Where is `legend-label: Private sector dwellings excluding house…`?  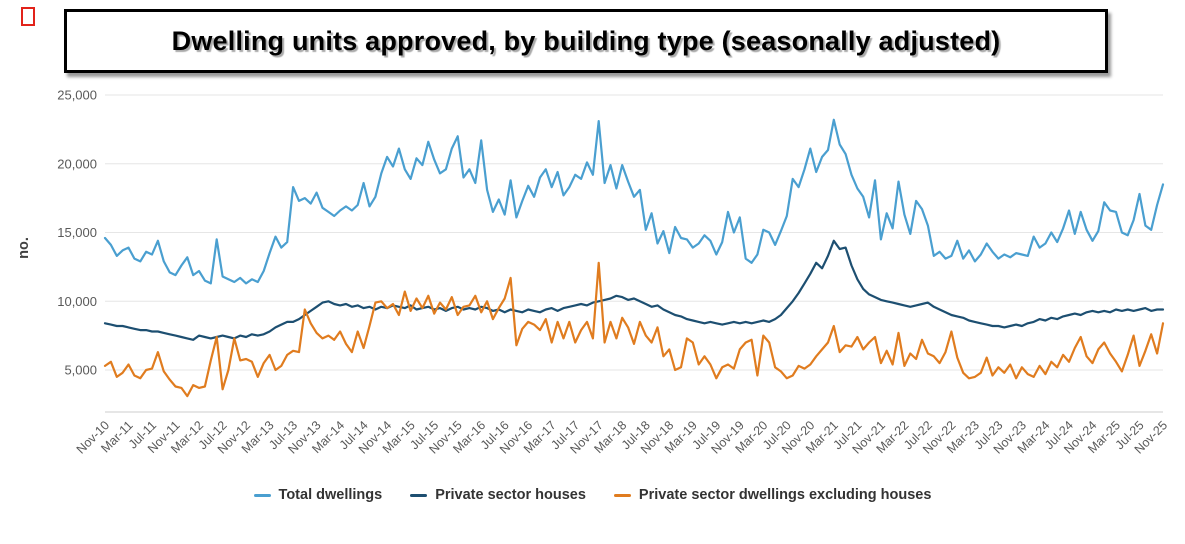 legend-label: Private sector dwellings excluding house… is located at coordinates (785, 495).